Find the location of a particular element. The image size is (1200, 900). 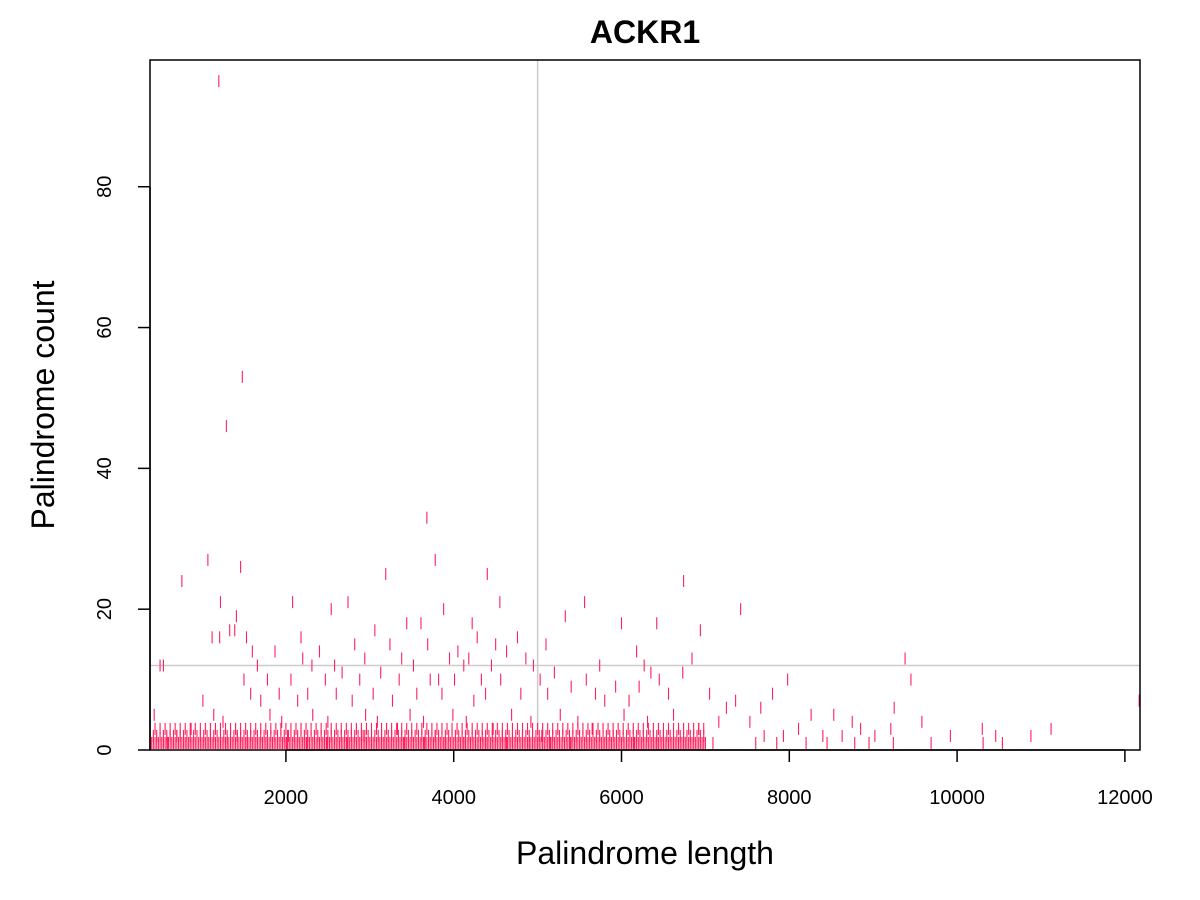

y-tick-label: 40 is located at coordinates (105, 468).